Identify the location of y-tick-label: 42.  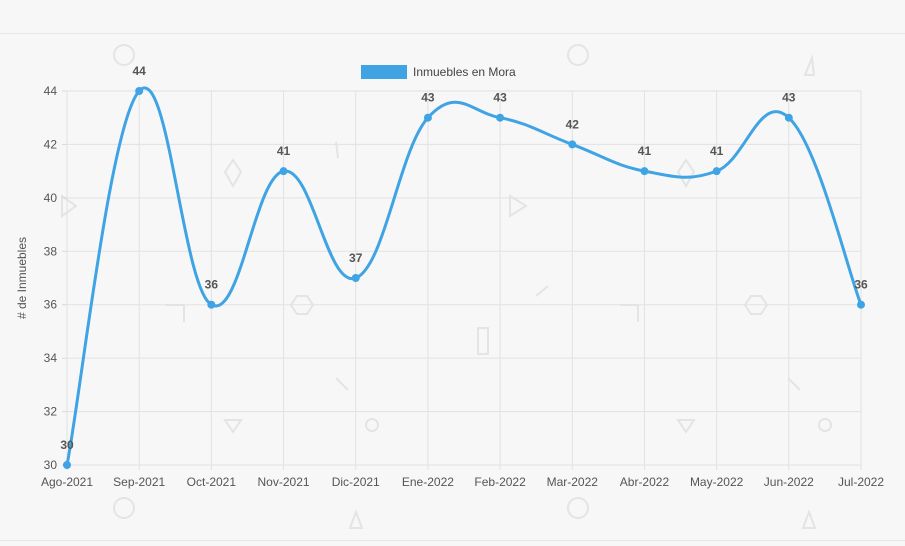
(51, 144).